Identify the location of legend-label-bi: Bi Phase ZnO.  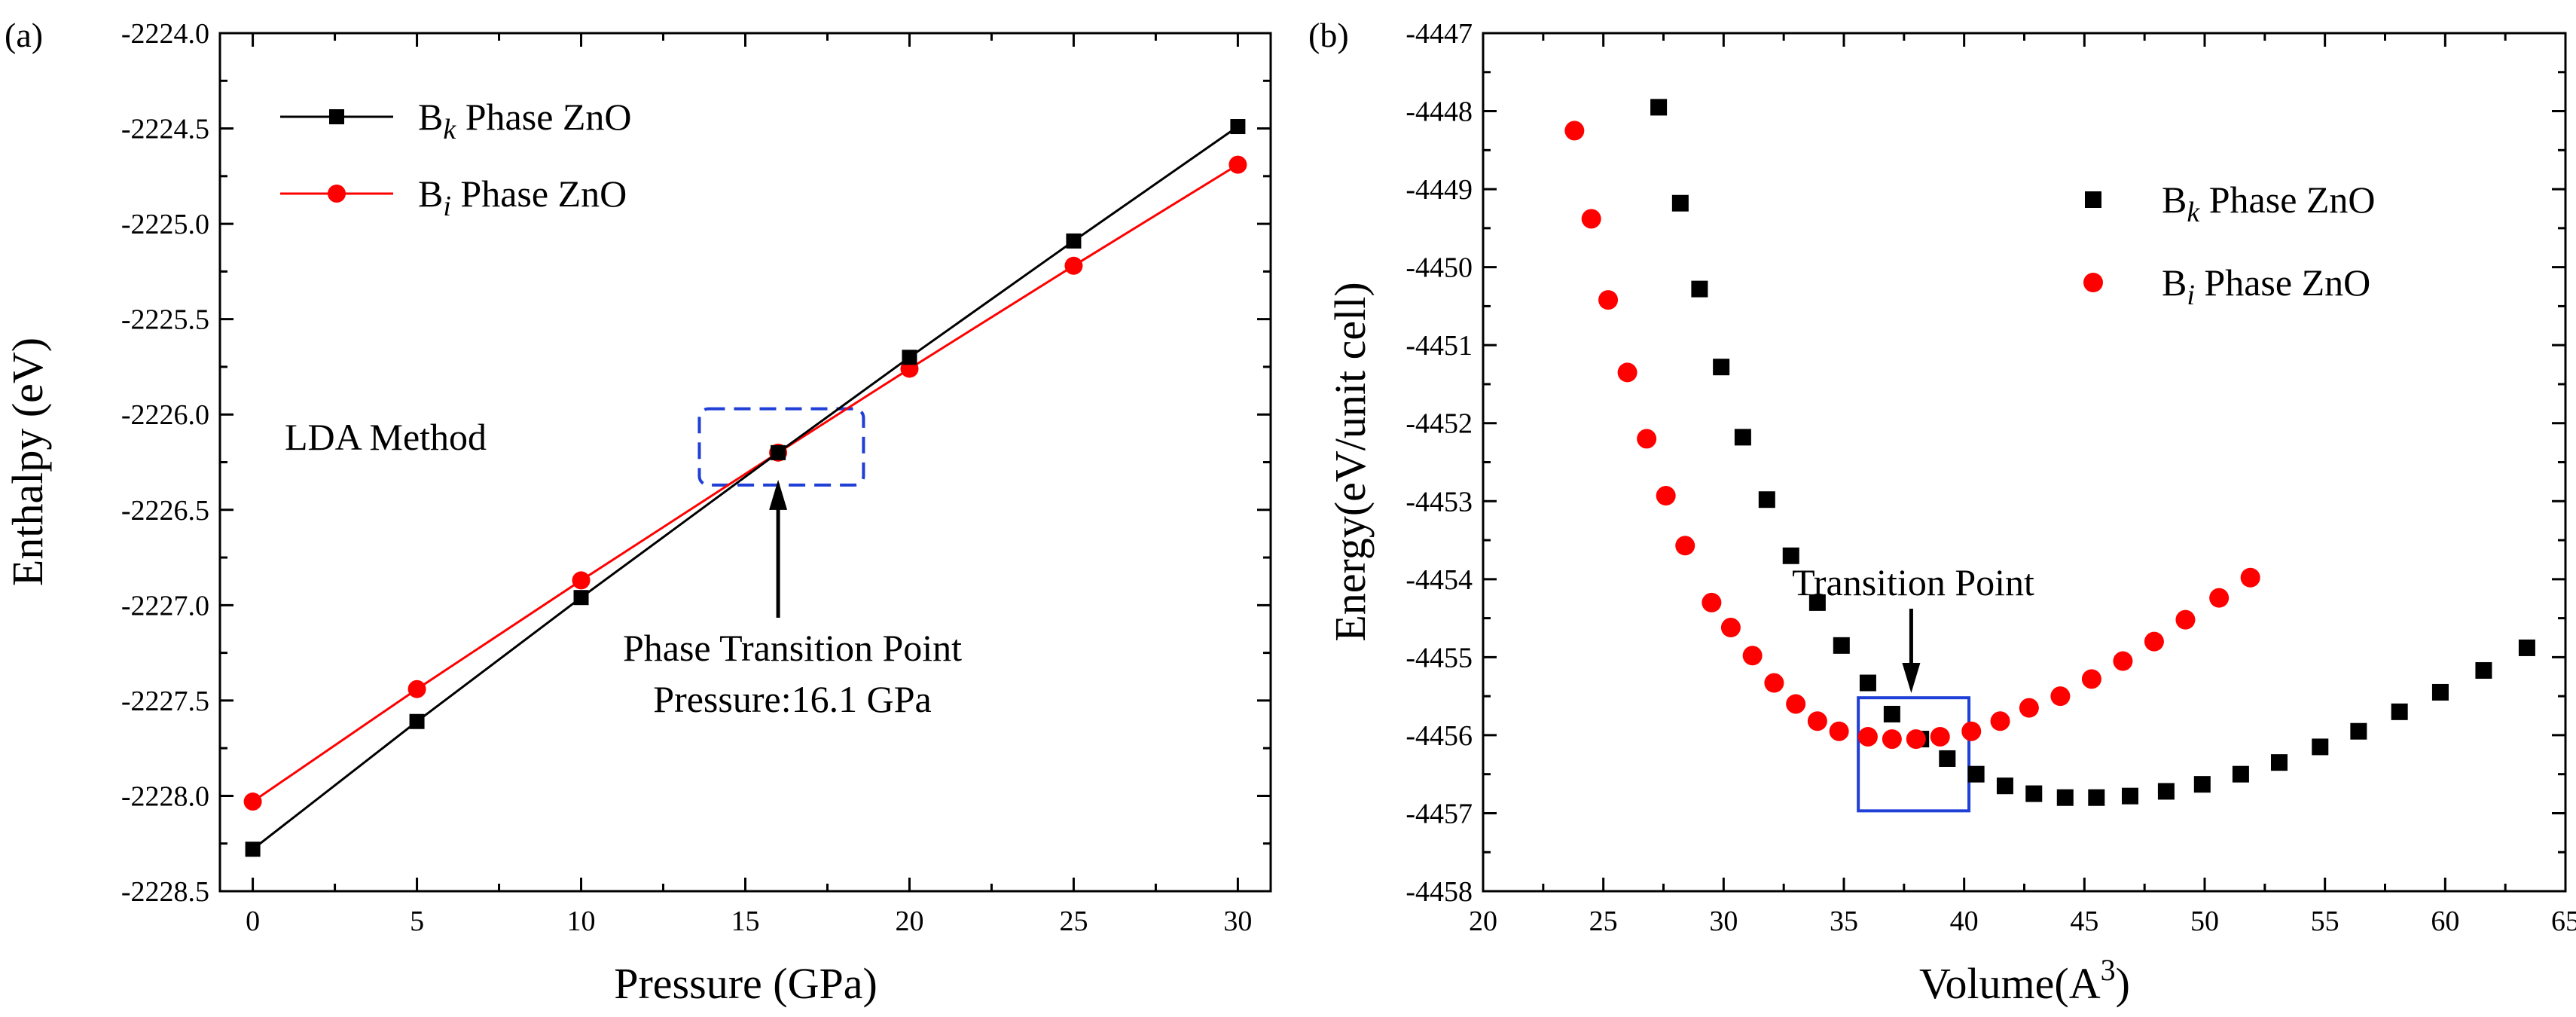
(2266, 286).